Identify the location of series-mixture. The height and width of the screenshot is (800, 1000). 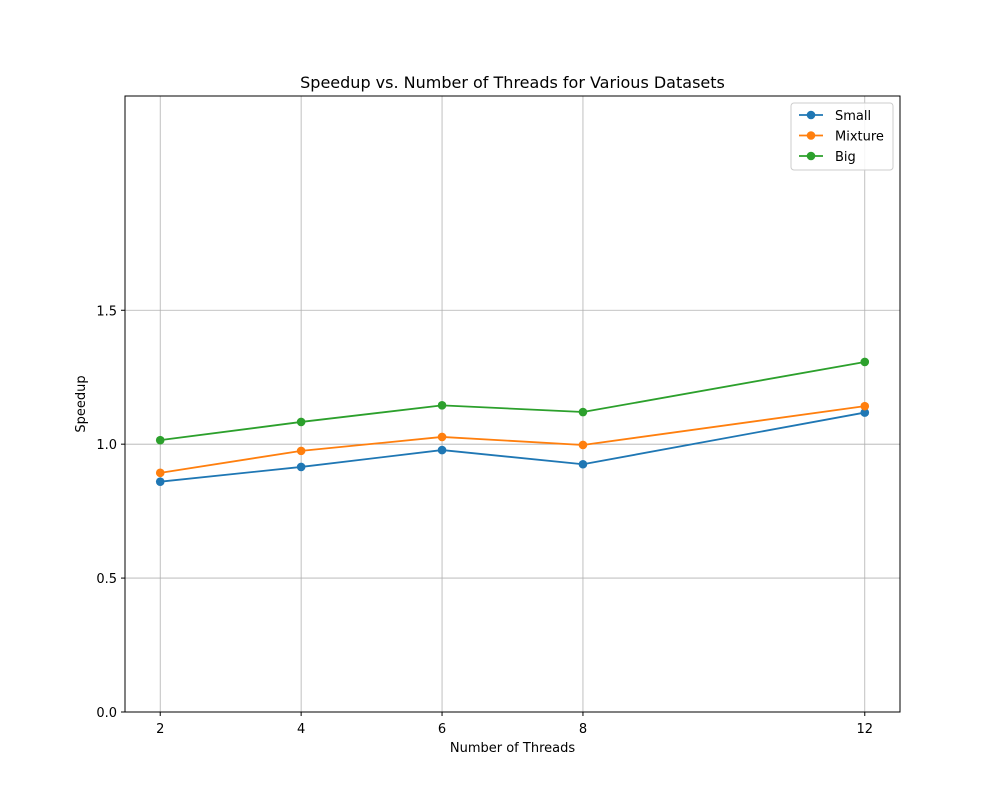
(512, 439).